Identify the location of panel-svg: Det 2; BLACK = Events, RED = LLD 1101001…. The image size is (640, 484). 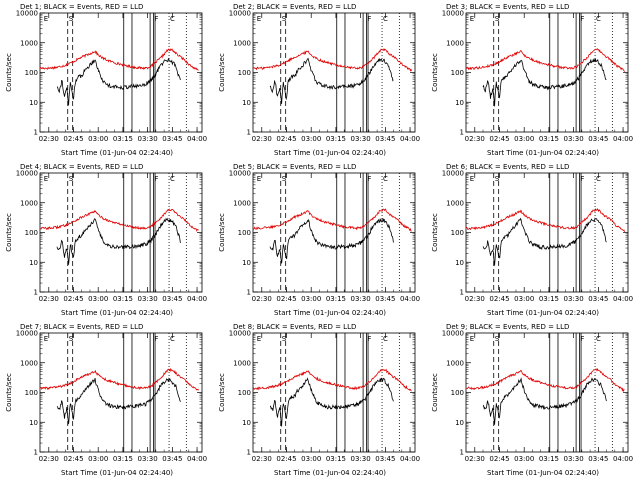
(319, 80).